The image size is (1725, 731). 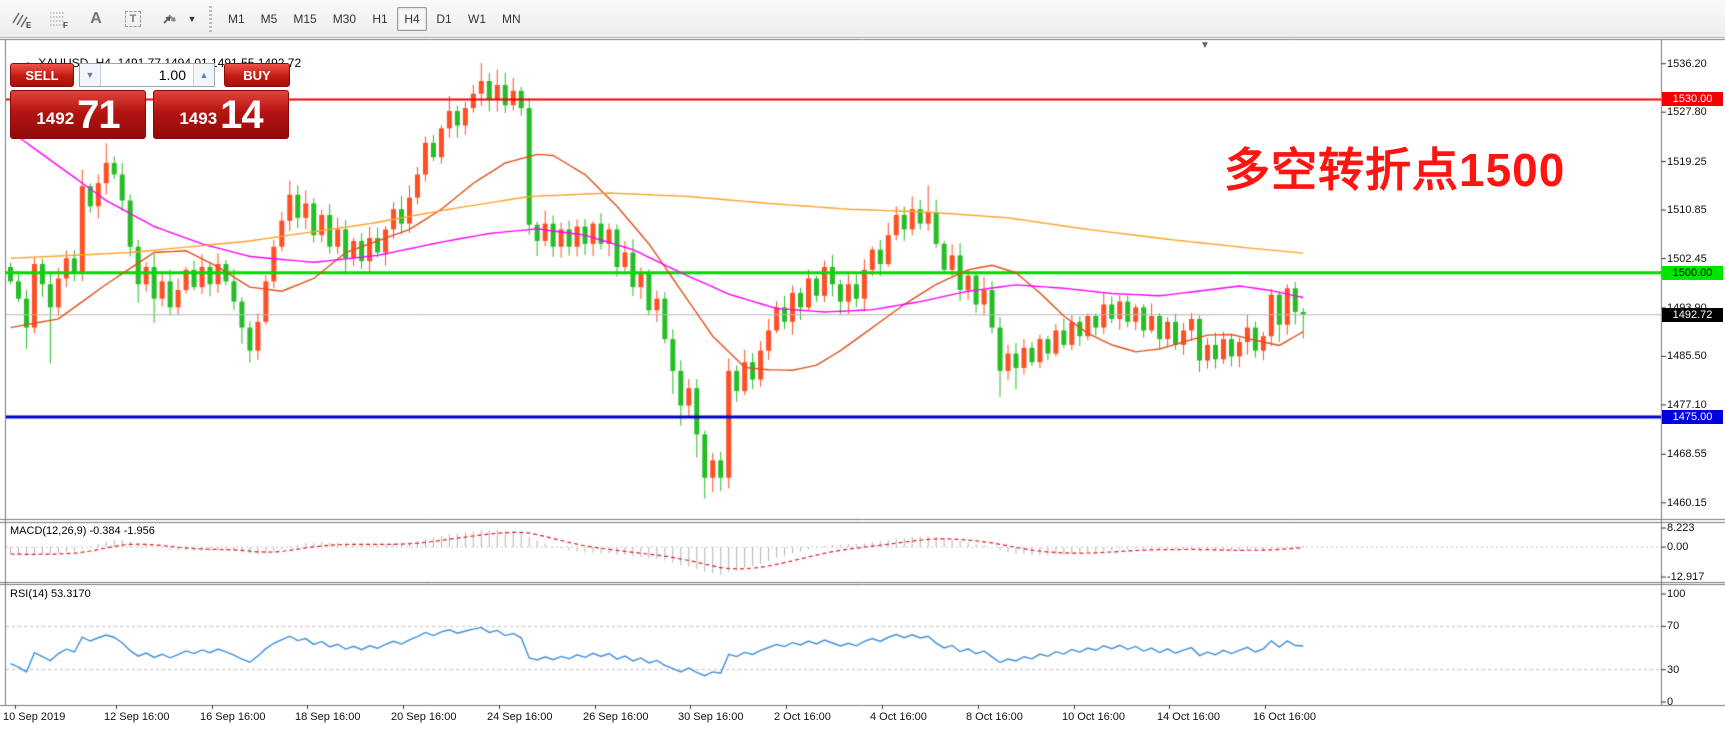 I want to click on arrows-dropdown-caret: ▼, so click(x=192, y=18).